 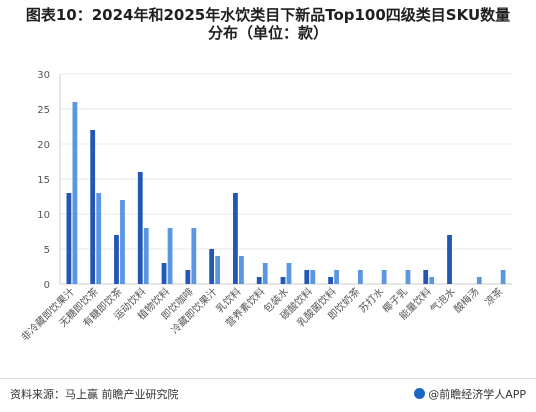 I want to click on x-tick-label: 酸梅汤, so click(x=466, y=300).